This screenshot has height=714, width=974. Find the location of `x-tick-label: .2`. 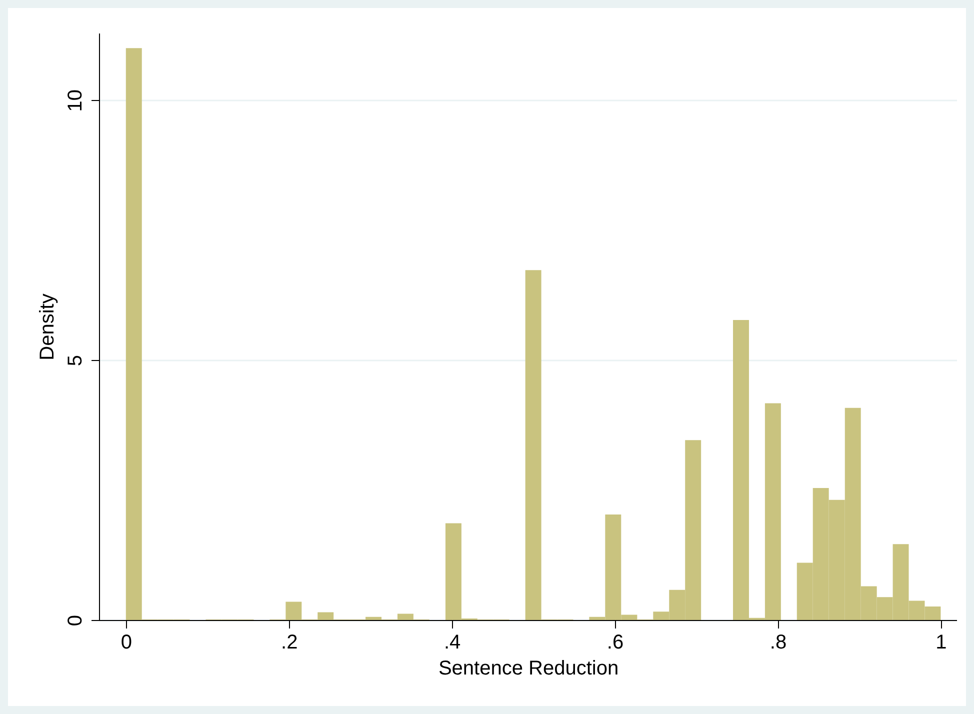

x-tick-label: .2 is located at coordinates (289, 643).